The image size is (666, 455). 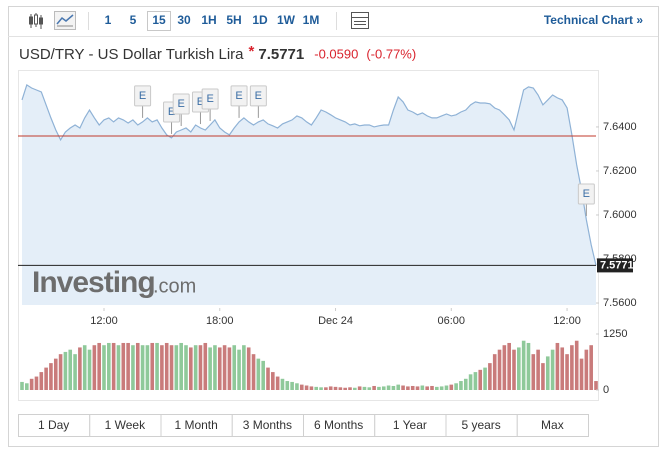 I want to click on interval-button: 30, so click(x=184, y=20).